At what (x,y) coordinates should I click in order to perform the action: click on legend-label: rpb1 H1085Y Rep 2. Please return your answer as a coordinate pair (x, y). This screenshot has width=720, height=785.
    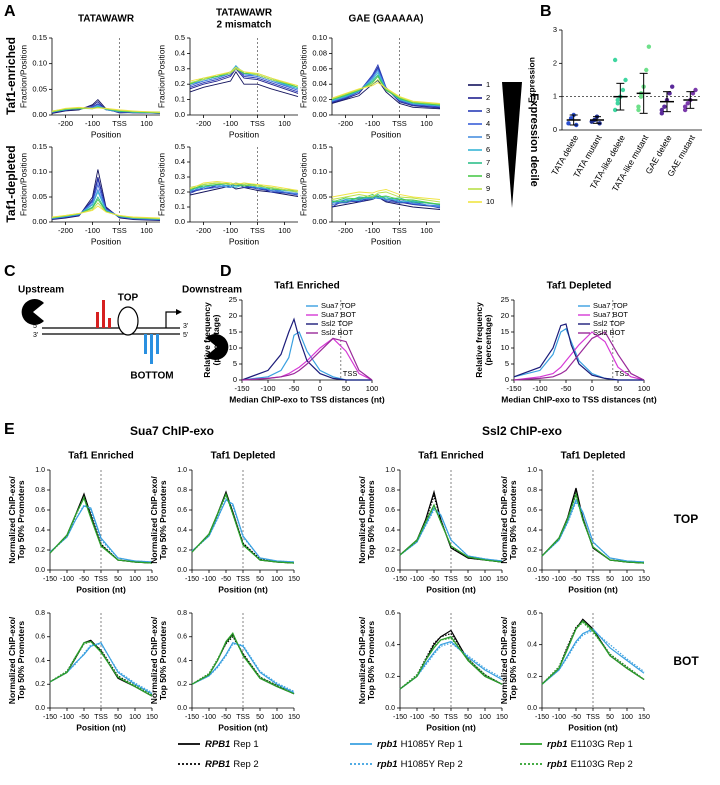
    Looking at the image, I should click on (420, 764).